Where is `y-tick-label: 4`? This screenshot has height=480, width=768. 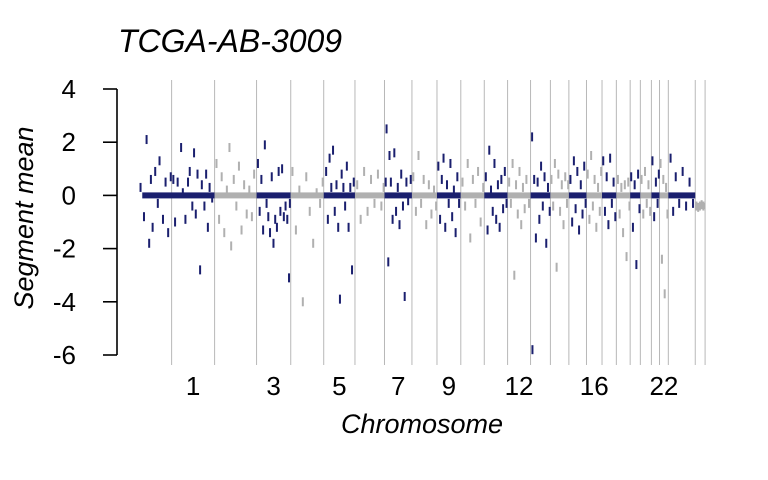
y-tick-label: 4 is located at coordinates (69, 89).